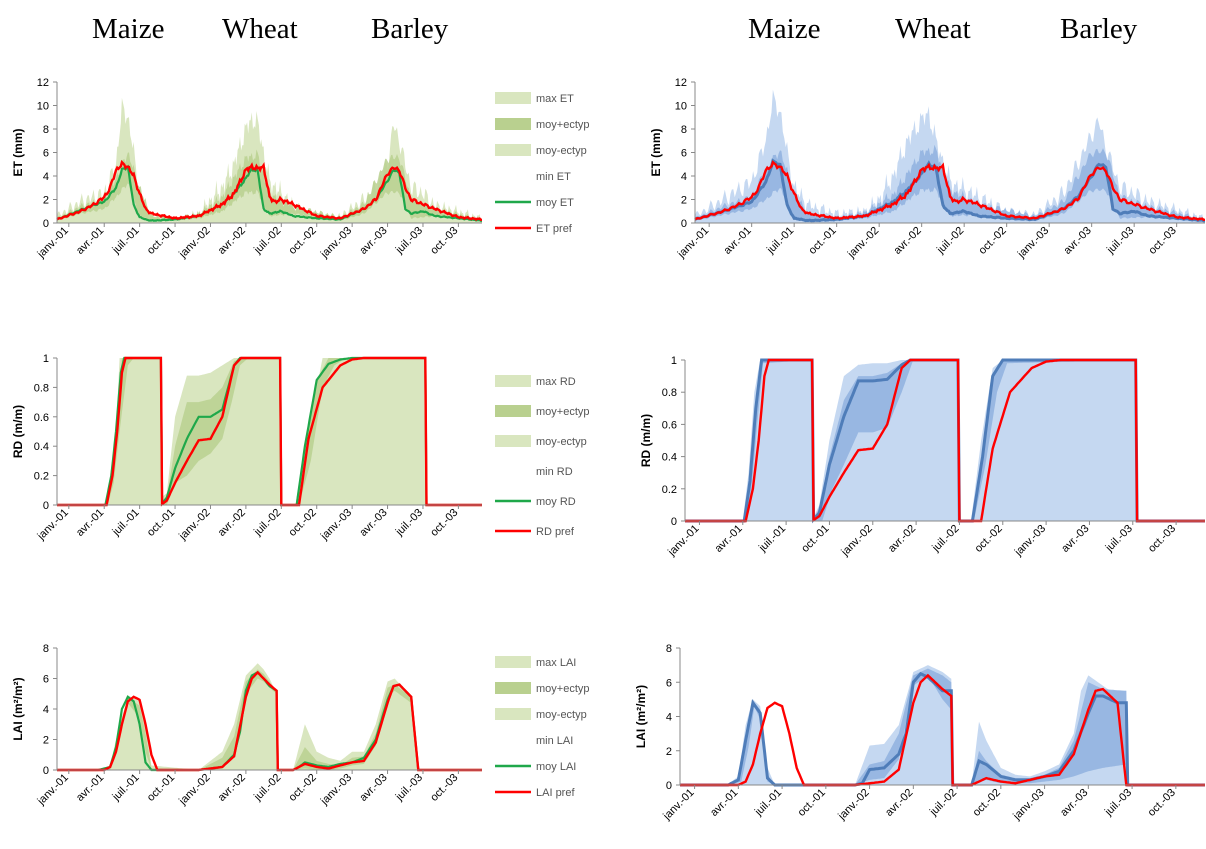 This screenshot has height=849, width=1206. What do you see at coordinates (646, 440) in the screenshot?
I see `y-axis-label: RD (m/m)` at bounding box center [646, 440].